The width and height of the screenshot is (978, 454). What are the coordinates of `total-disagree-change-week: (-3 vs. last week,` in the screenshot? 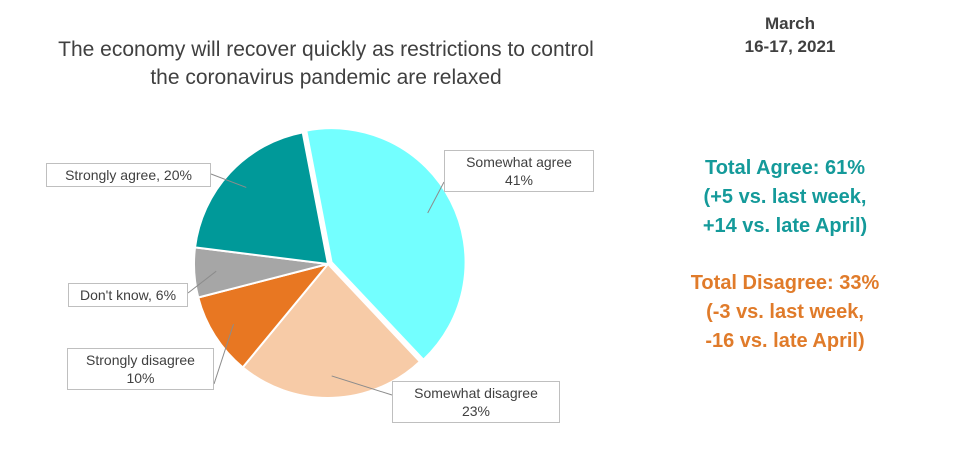 It's located at (785, 312).